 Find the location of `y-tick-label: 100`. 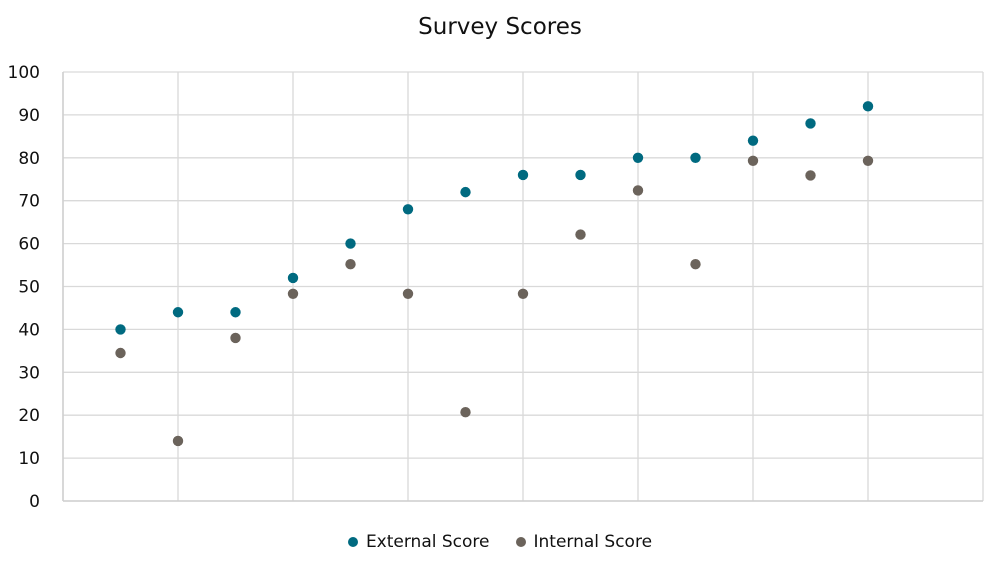

y-tick-label: 100 is located at coordinates (24, 73).